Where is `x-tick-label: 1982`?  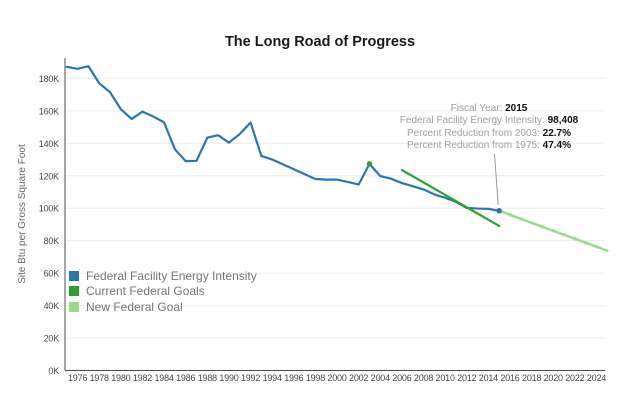 x-tick-label: 1982 is located at coordinates (142, 378).